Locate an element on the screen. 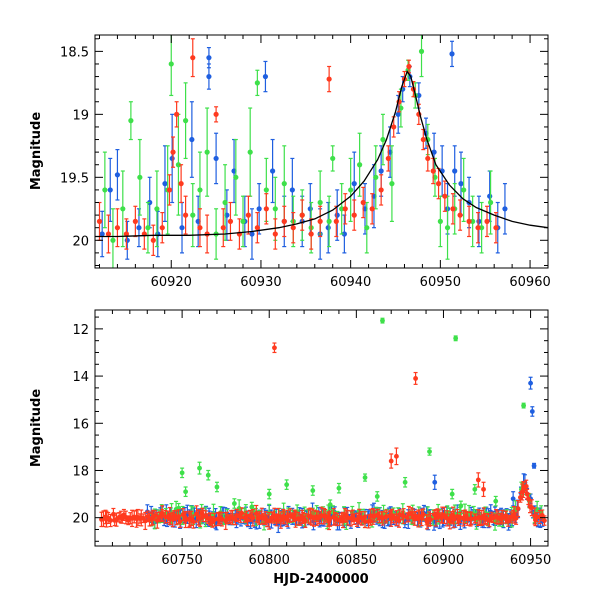  top-x-tick-label: 60940 is located at coordinates (350, 282).